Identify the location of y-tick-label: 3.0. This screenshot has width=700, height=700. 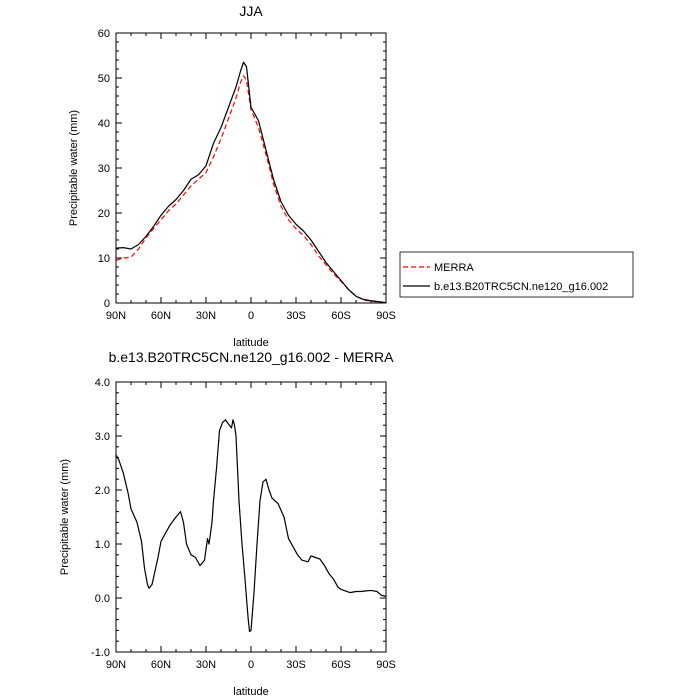
(102, 437).